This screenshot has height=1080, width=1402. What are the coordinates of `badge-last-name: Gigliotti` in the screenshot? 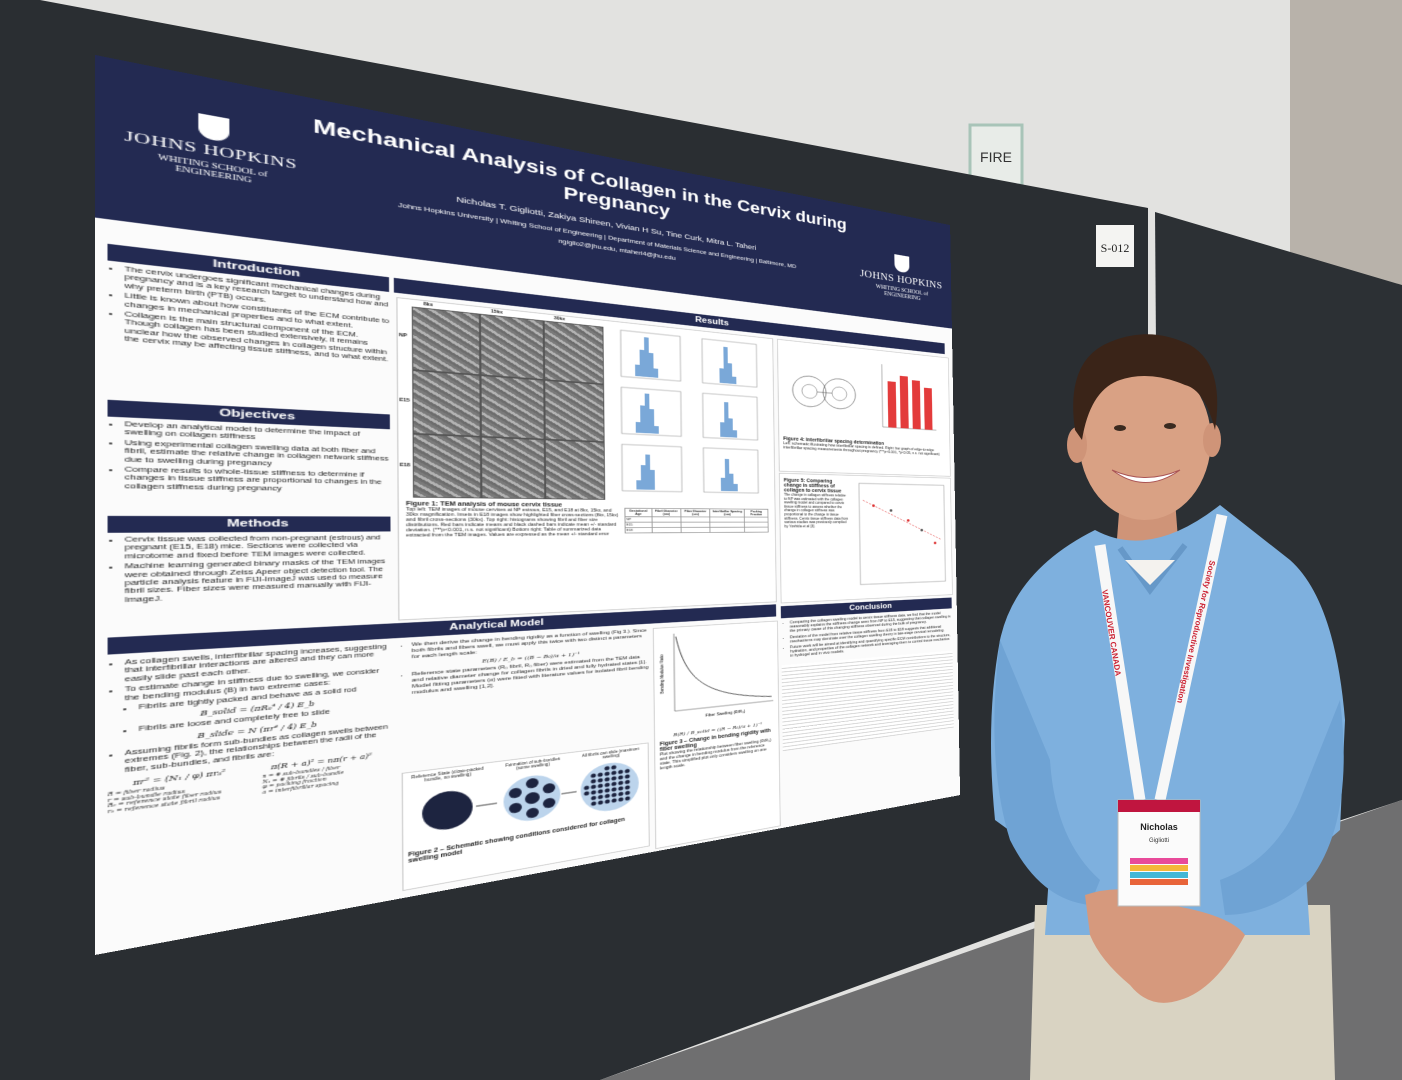 It's located at (1159, 841).